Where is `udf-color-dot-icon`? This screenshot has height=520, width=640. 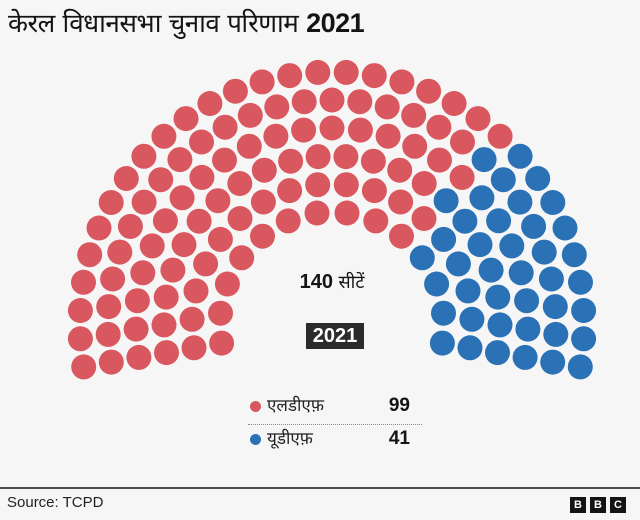
udf-color-dot-icon is located at coordinates (255, 439).